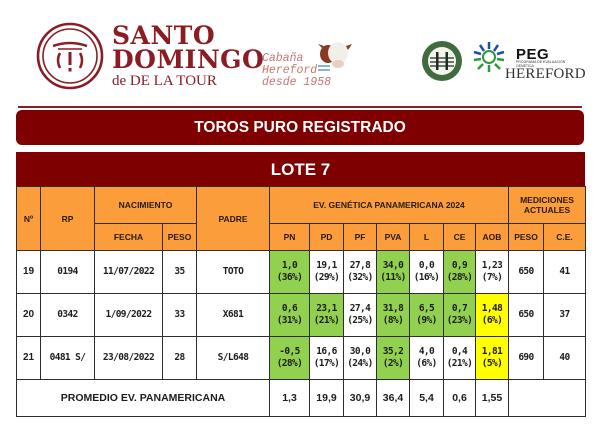 The width and height of the screenshot is (600, 424). I want to click on col-header-mediciones: MEDICIONES ACTUALES, so click(547, 205).